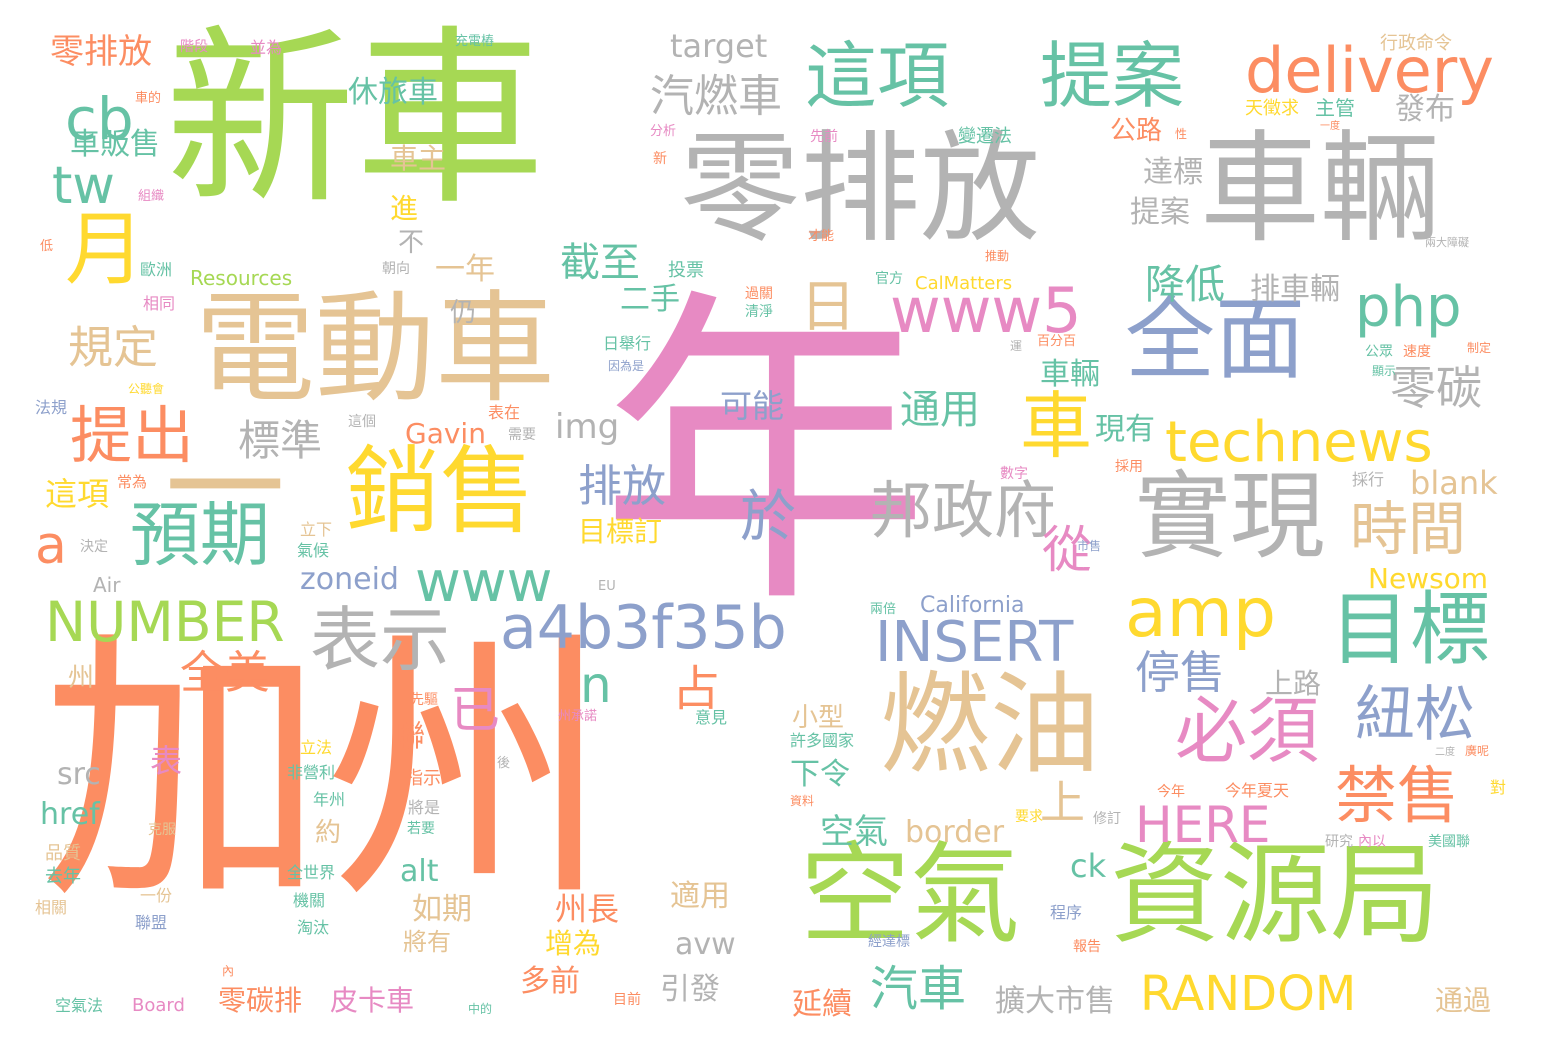 The width and height of the screenshot is (1548, 1052). What do you see at coordinates (700, 896) in the screenshot?
I see `cloud-word: 適用` at bounding box center [700, 896].